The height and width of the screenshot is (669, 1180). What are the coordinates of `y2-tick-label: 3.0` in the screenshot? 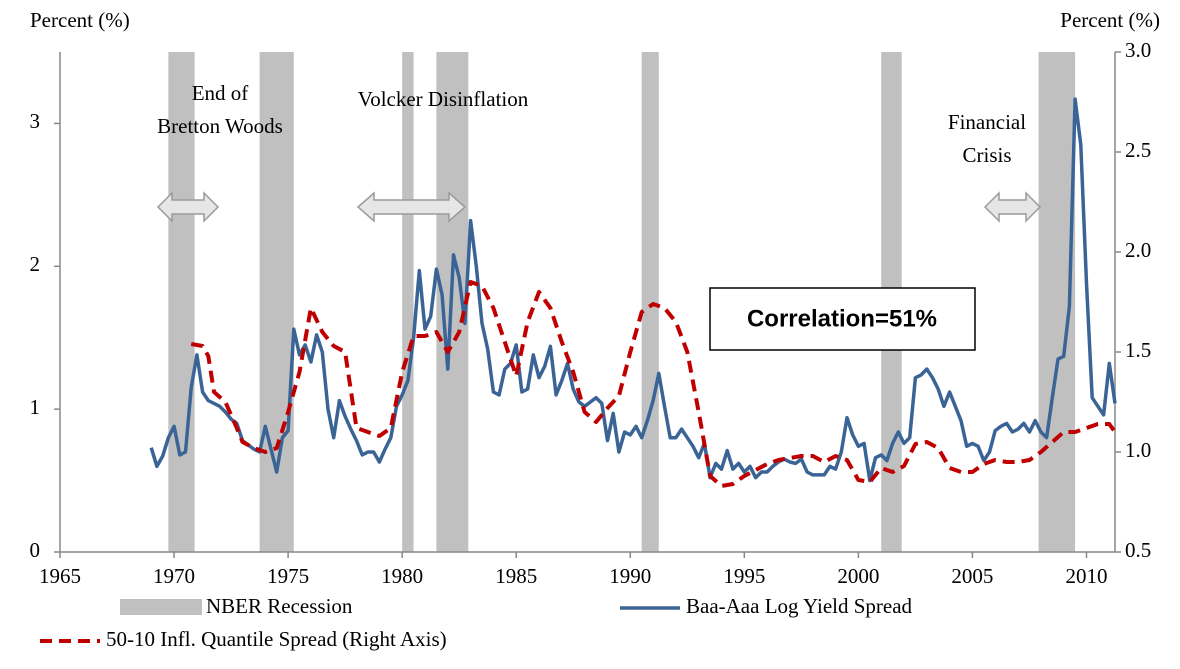 It's located at (1138, 50).